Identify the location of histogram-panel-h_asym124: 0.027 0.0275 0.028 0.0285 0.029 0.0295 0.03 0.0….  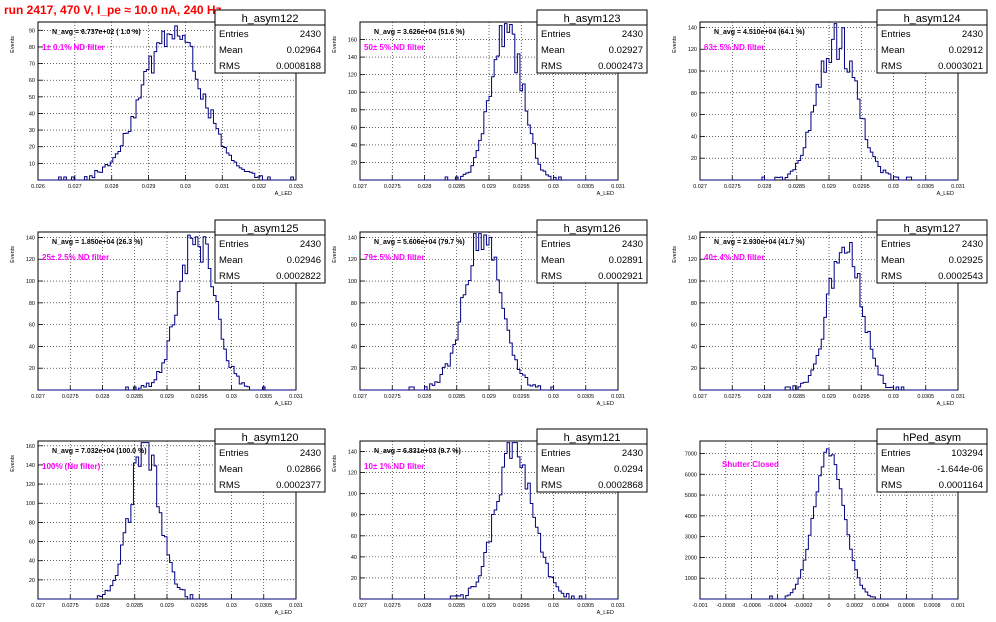
(830, 103).